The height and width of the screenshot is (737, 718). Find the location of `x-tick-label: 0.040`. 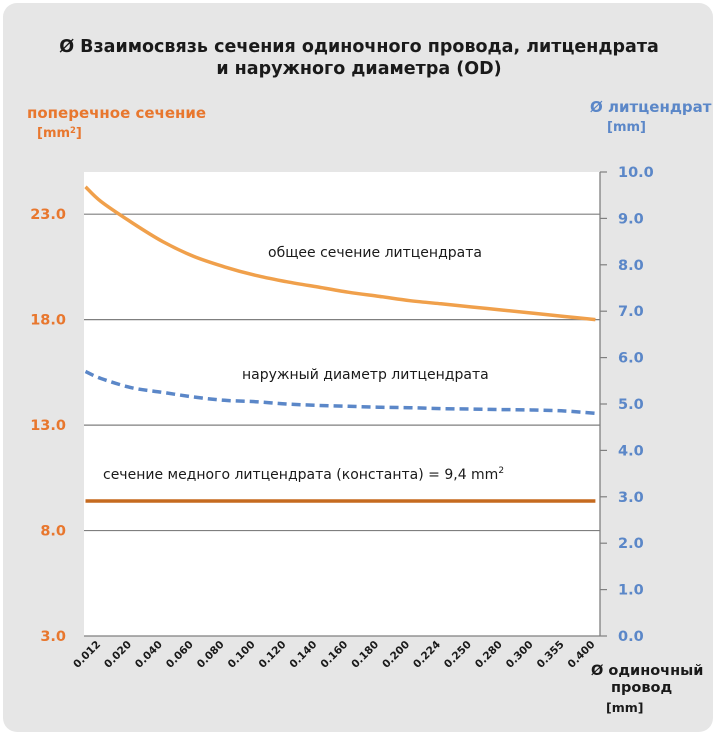

x-tick-label: 0.040 is located at coordinates (149, 655).